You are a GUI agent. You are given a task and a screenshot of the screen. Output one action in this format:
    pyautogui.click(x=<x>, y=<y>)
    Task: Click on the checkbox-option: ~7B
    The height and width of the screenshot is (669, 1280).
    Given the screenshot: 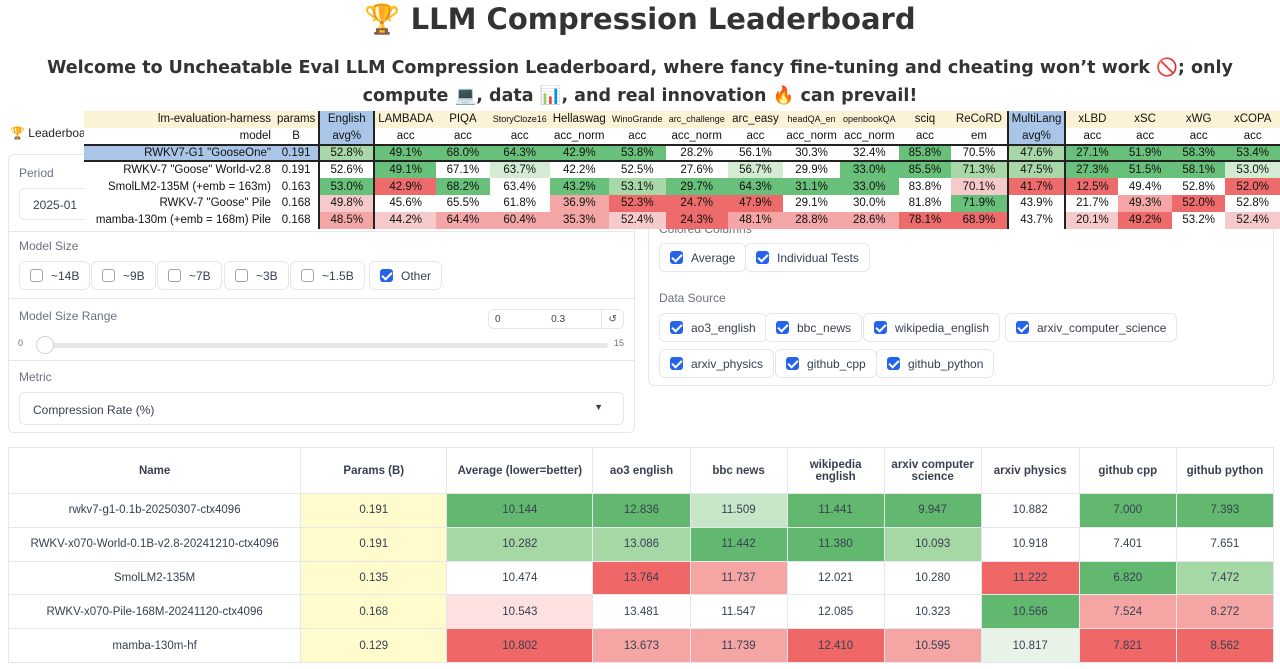 What is the action you would take?
    pyautogui.click(x=189, y=275)
    